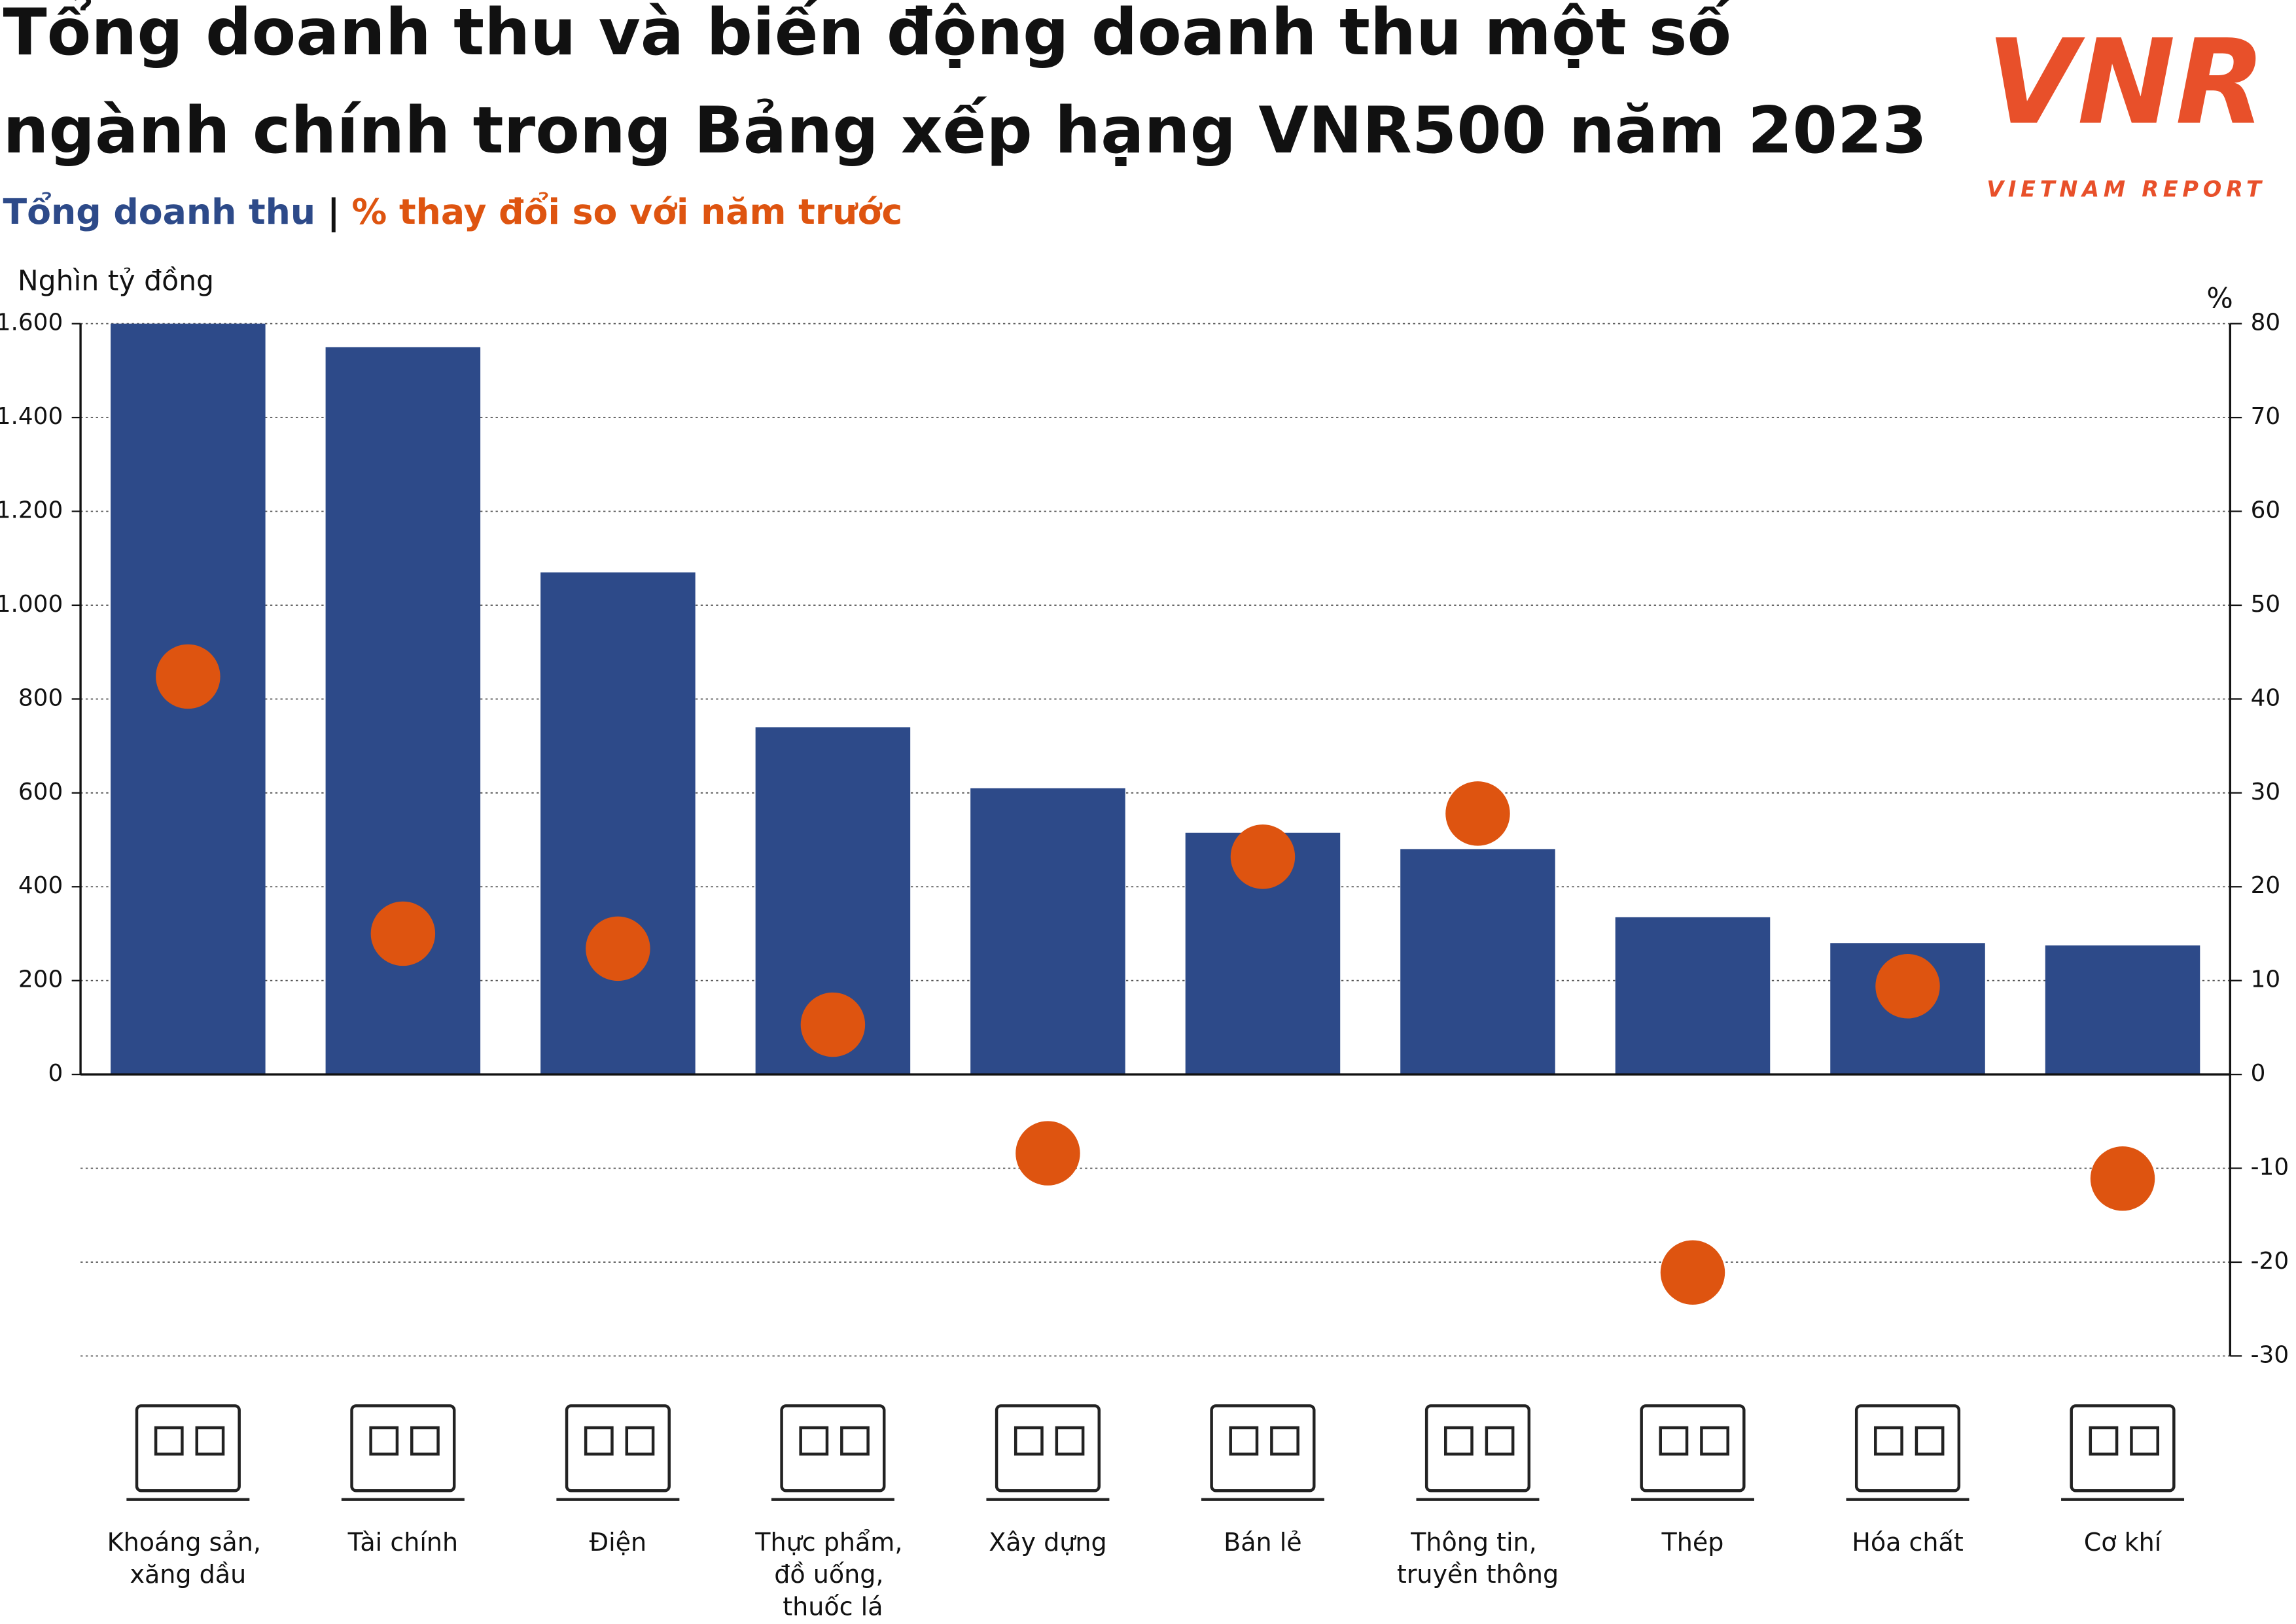 The width and height of the screenshot is (2296, 1624). What do you see at coordinates (2266, 322) in the screenshot?
I see `y2-tick-label: 80` at bounding box center [2266, 322].